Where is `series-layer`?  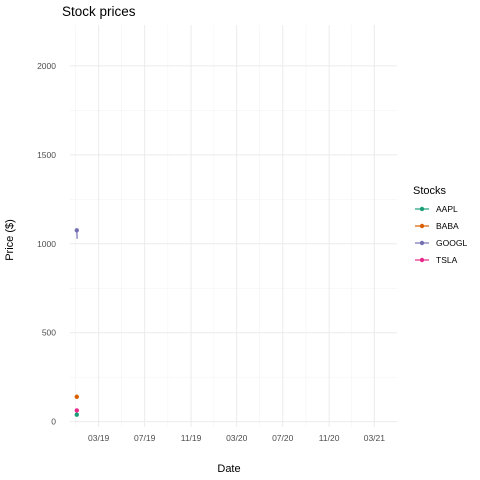 series-layer is located at coordinates (76, 322).